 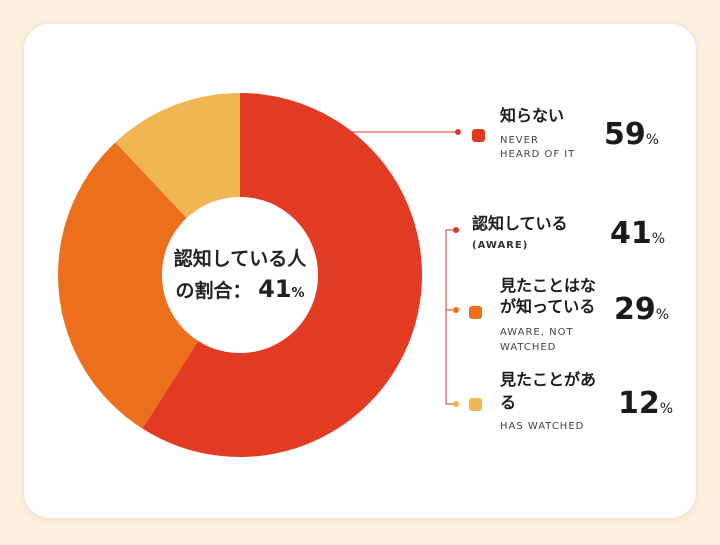 I want to click on dot-aware, so click(x=456, y=230).